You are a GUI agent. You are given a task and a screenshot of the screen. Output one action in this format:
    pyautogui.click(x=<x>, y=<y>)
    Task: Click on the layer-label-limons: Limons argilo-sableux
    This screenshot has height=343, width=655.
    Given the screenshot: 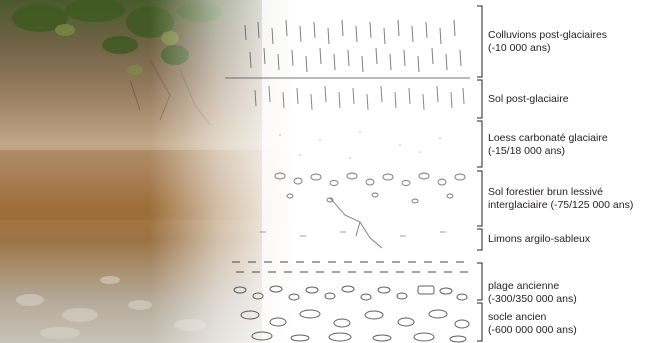 What is the action you would take?
    pyautogui.click(x=539, y=239)
    